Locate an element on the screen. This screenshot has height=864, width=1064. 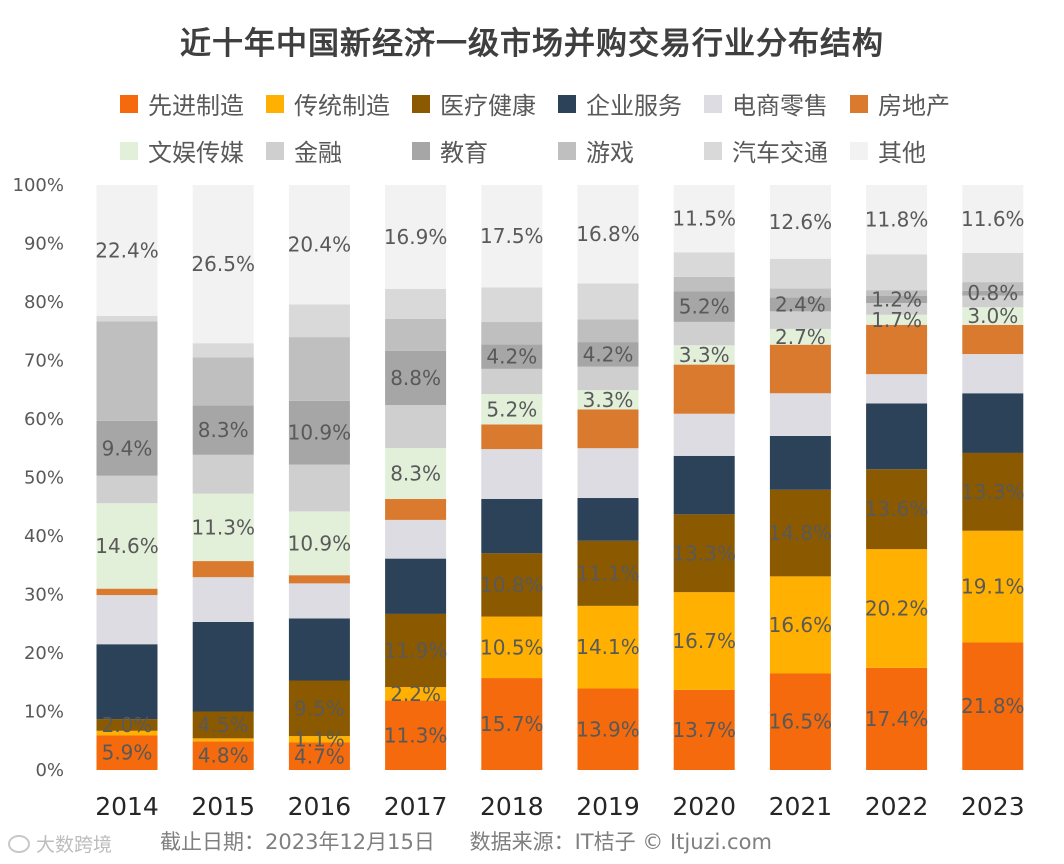
data-label: 17.5% is located at coordinates (512, 236).